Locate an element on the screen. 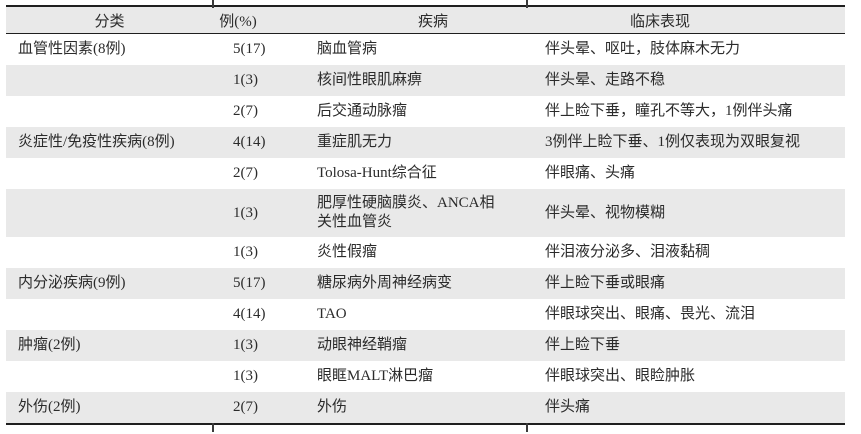 This screenshot has width=861, height=434. table-row: 4(14) TAO 伴眼球突出、眼痛、畏光、流泪 is located at coordinates (425, 314).